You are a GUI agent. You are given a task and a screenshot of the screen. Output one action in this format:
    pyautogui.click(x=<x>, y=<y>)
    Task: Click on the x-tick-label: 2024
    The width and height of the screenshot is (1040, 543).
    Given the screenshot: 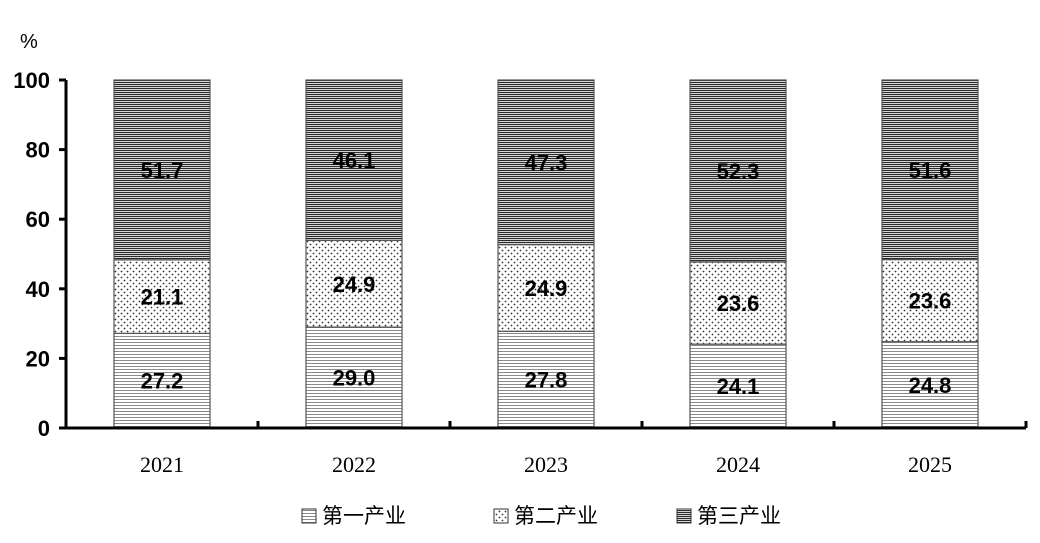 What is the action you would take?
    pyautogui.click(x=738, y=464)
    